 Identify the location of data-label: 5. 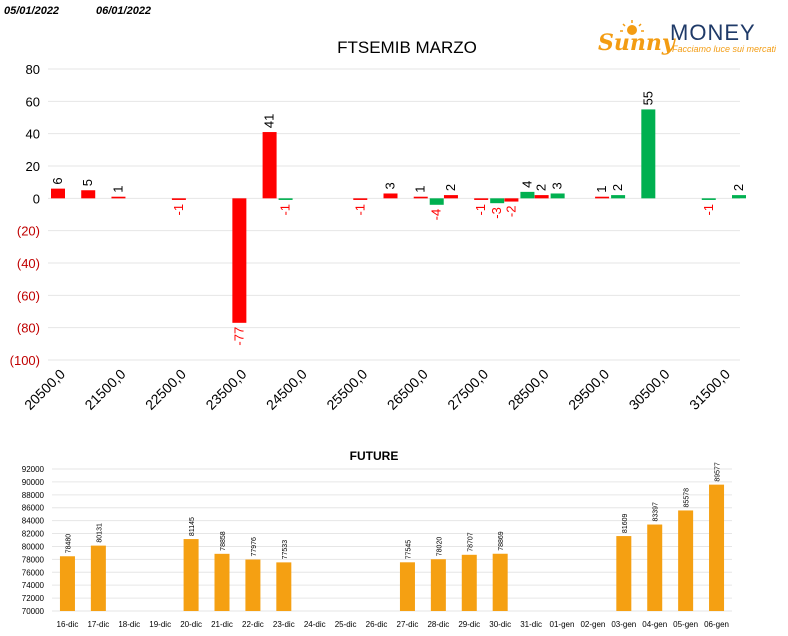
(87, 182).